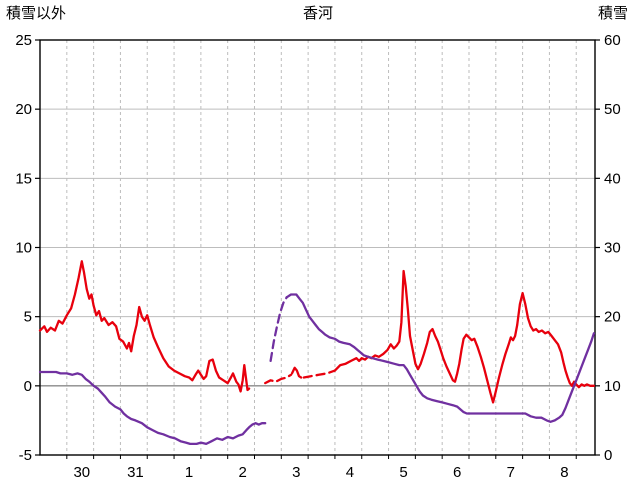 The image size is (636, 501). What do you see at coordinates (135, 472) in the screenshot?
I see `x-axis-tick-label: 31` at bounding box center [135, 472].